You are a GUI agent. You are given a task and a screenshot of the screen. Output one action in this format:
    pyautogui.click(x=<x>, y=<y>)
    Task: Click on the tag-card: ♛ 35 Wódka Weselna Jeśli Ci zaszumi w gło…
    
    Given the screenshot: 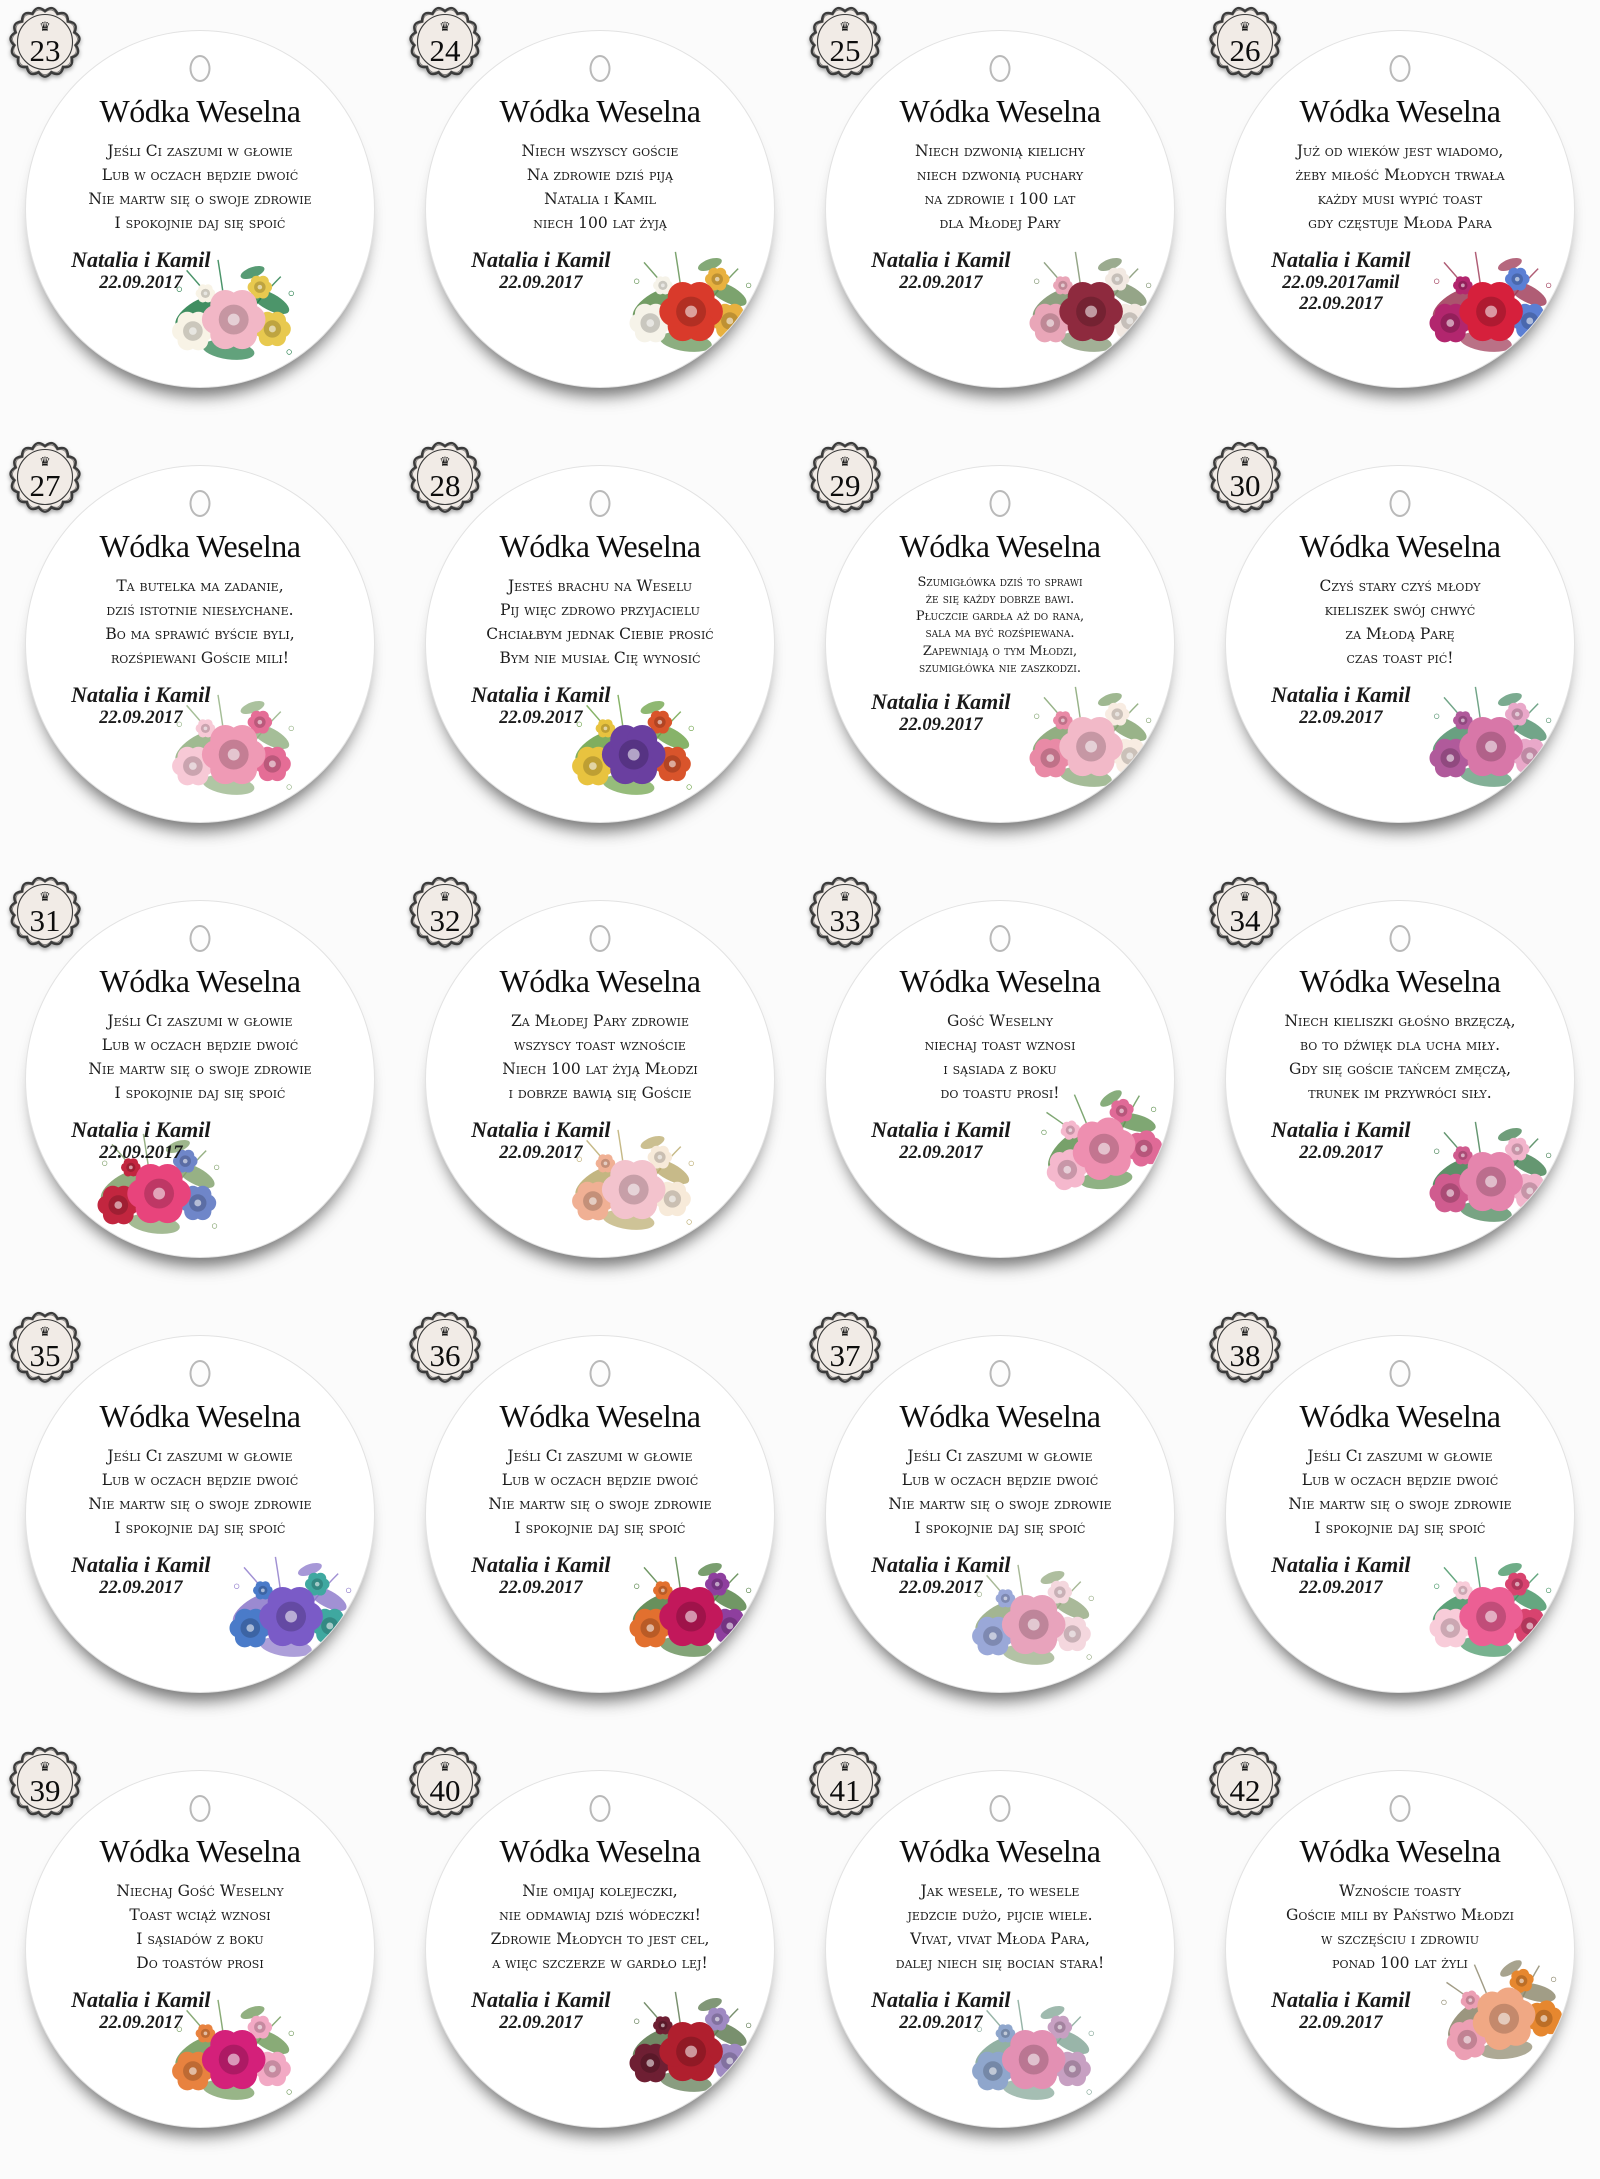 What is the action you would take?
    pyautogui.click(x=200, y=1522)
    